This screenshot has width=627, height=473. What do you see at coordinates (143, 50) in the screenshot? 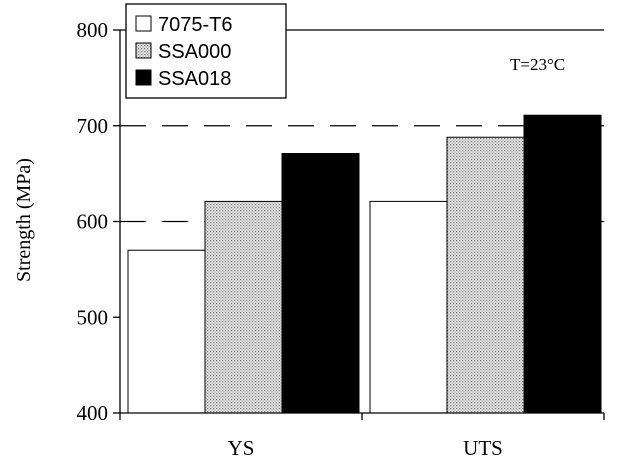
I see `legend-swatch-ssa000` at bounding box center [143, 50].